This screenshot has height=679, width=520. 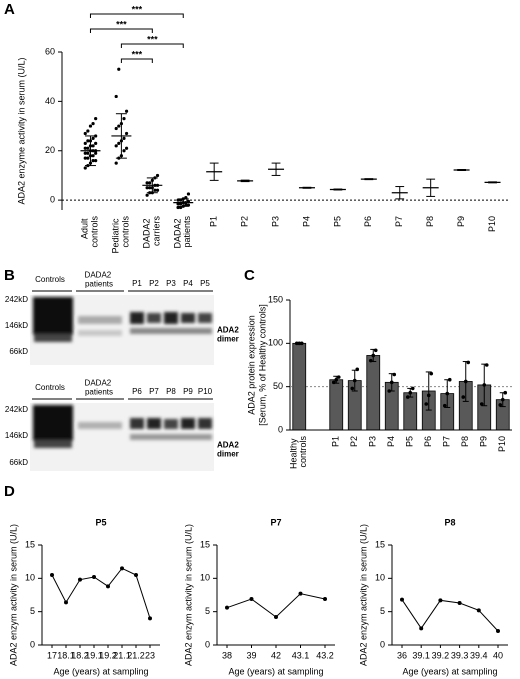 I want to click on lane-label: P3, so click(x=171, y=283).